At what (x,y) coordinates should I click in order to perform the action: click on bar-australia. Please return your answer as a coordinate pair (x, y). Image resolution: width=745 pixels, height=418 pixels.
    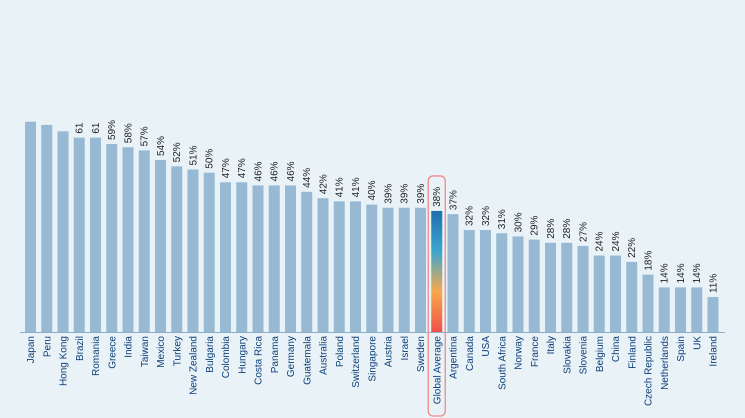
    Looking at the image, I should click on (323, 265).